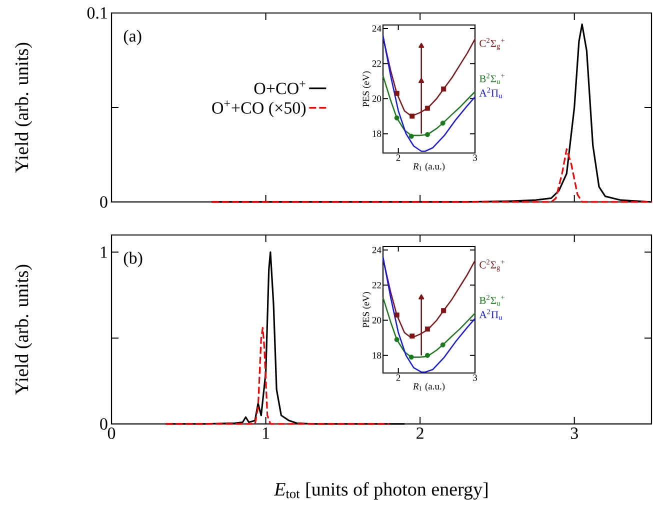  I want to click on annotation: (b), so click(133, 260).